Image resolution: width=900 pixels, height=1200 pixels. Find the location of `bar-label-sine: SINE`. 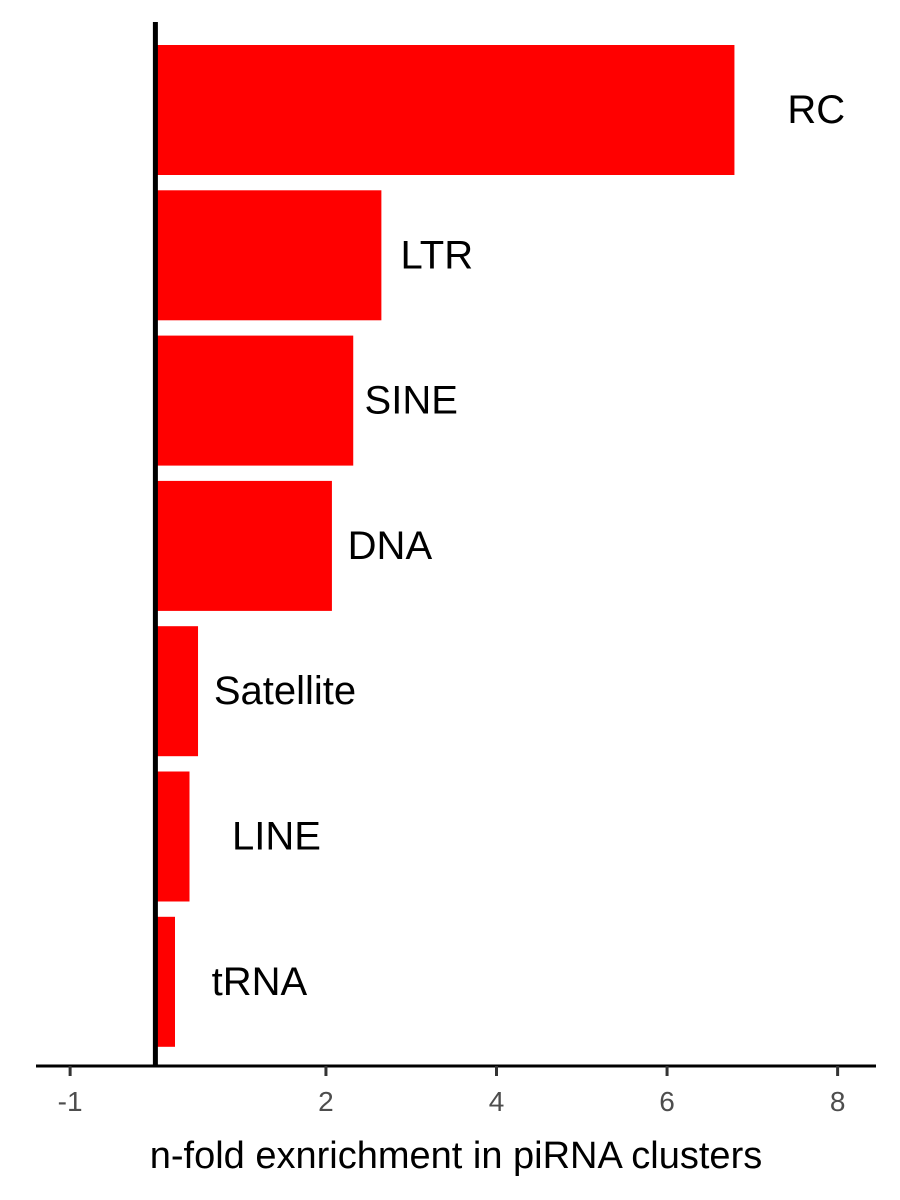

bar-label-sine: SINE is located at coordinates (411, 401).